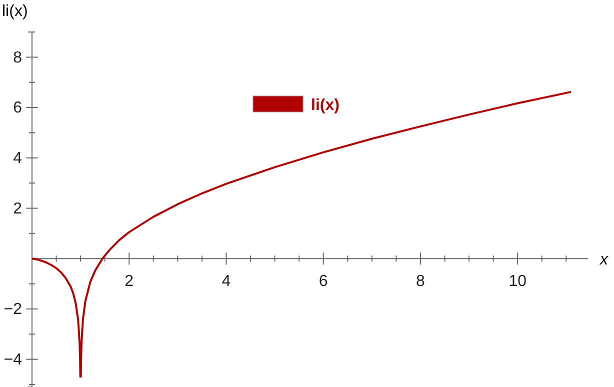 This screenshot has height=387, width=614. I want to click on x-tick-label: 4, so click(226, 281).